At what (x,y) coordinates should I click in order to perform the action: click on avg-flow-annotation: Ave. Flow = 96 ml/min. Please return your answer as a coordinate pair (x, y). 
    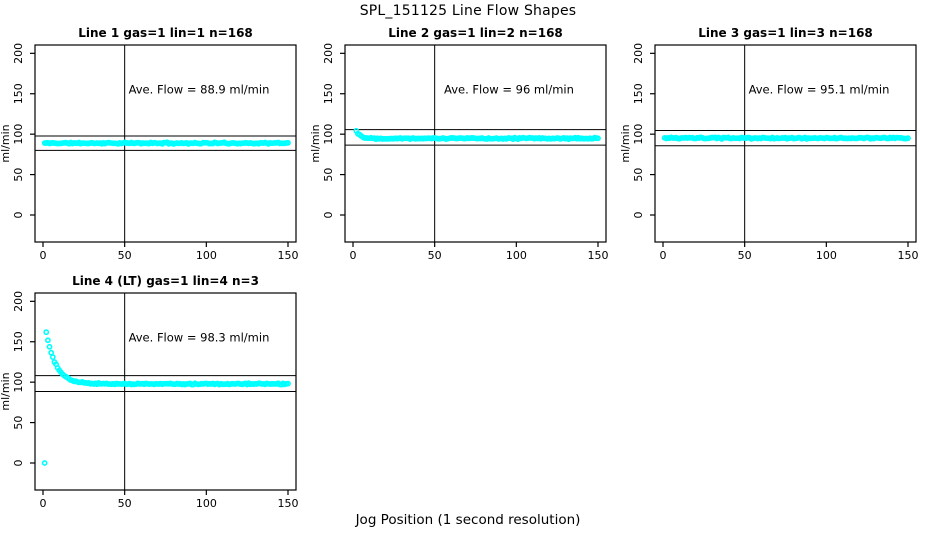
    Looking at the image, I should click on (509, 90).